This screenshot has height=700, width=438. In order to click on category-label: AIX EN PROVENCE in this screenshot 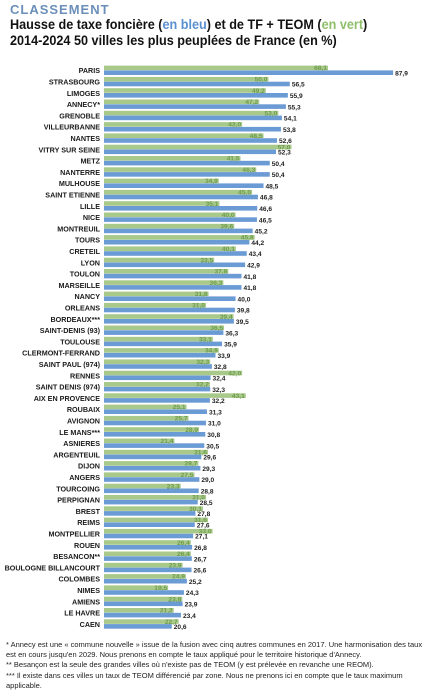, I will do `click(67, 398)`.